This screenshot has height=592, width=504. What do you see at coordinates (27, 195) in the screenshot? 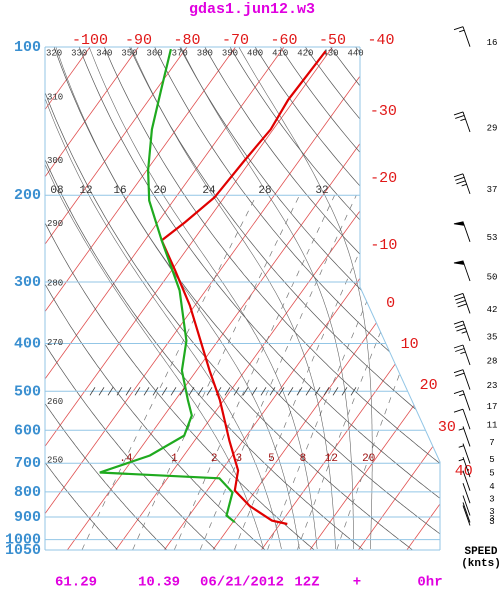
I see `y-tick-label: 200` at bounding box center [27, 195].